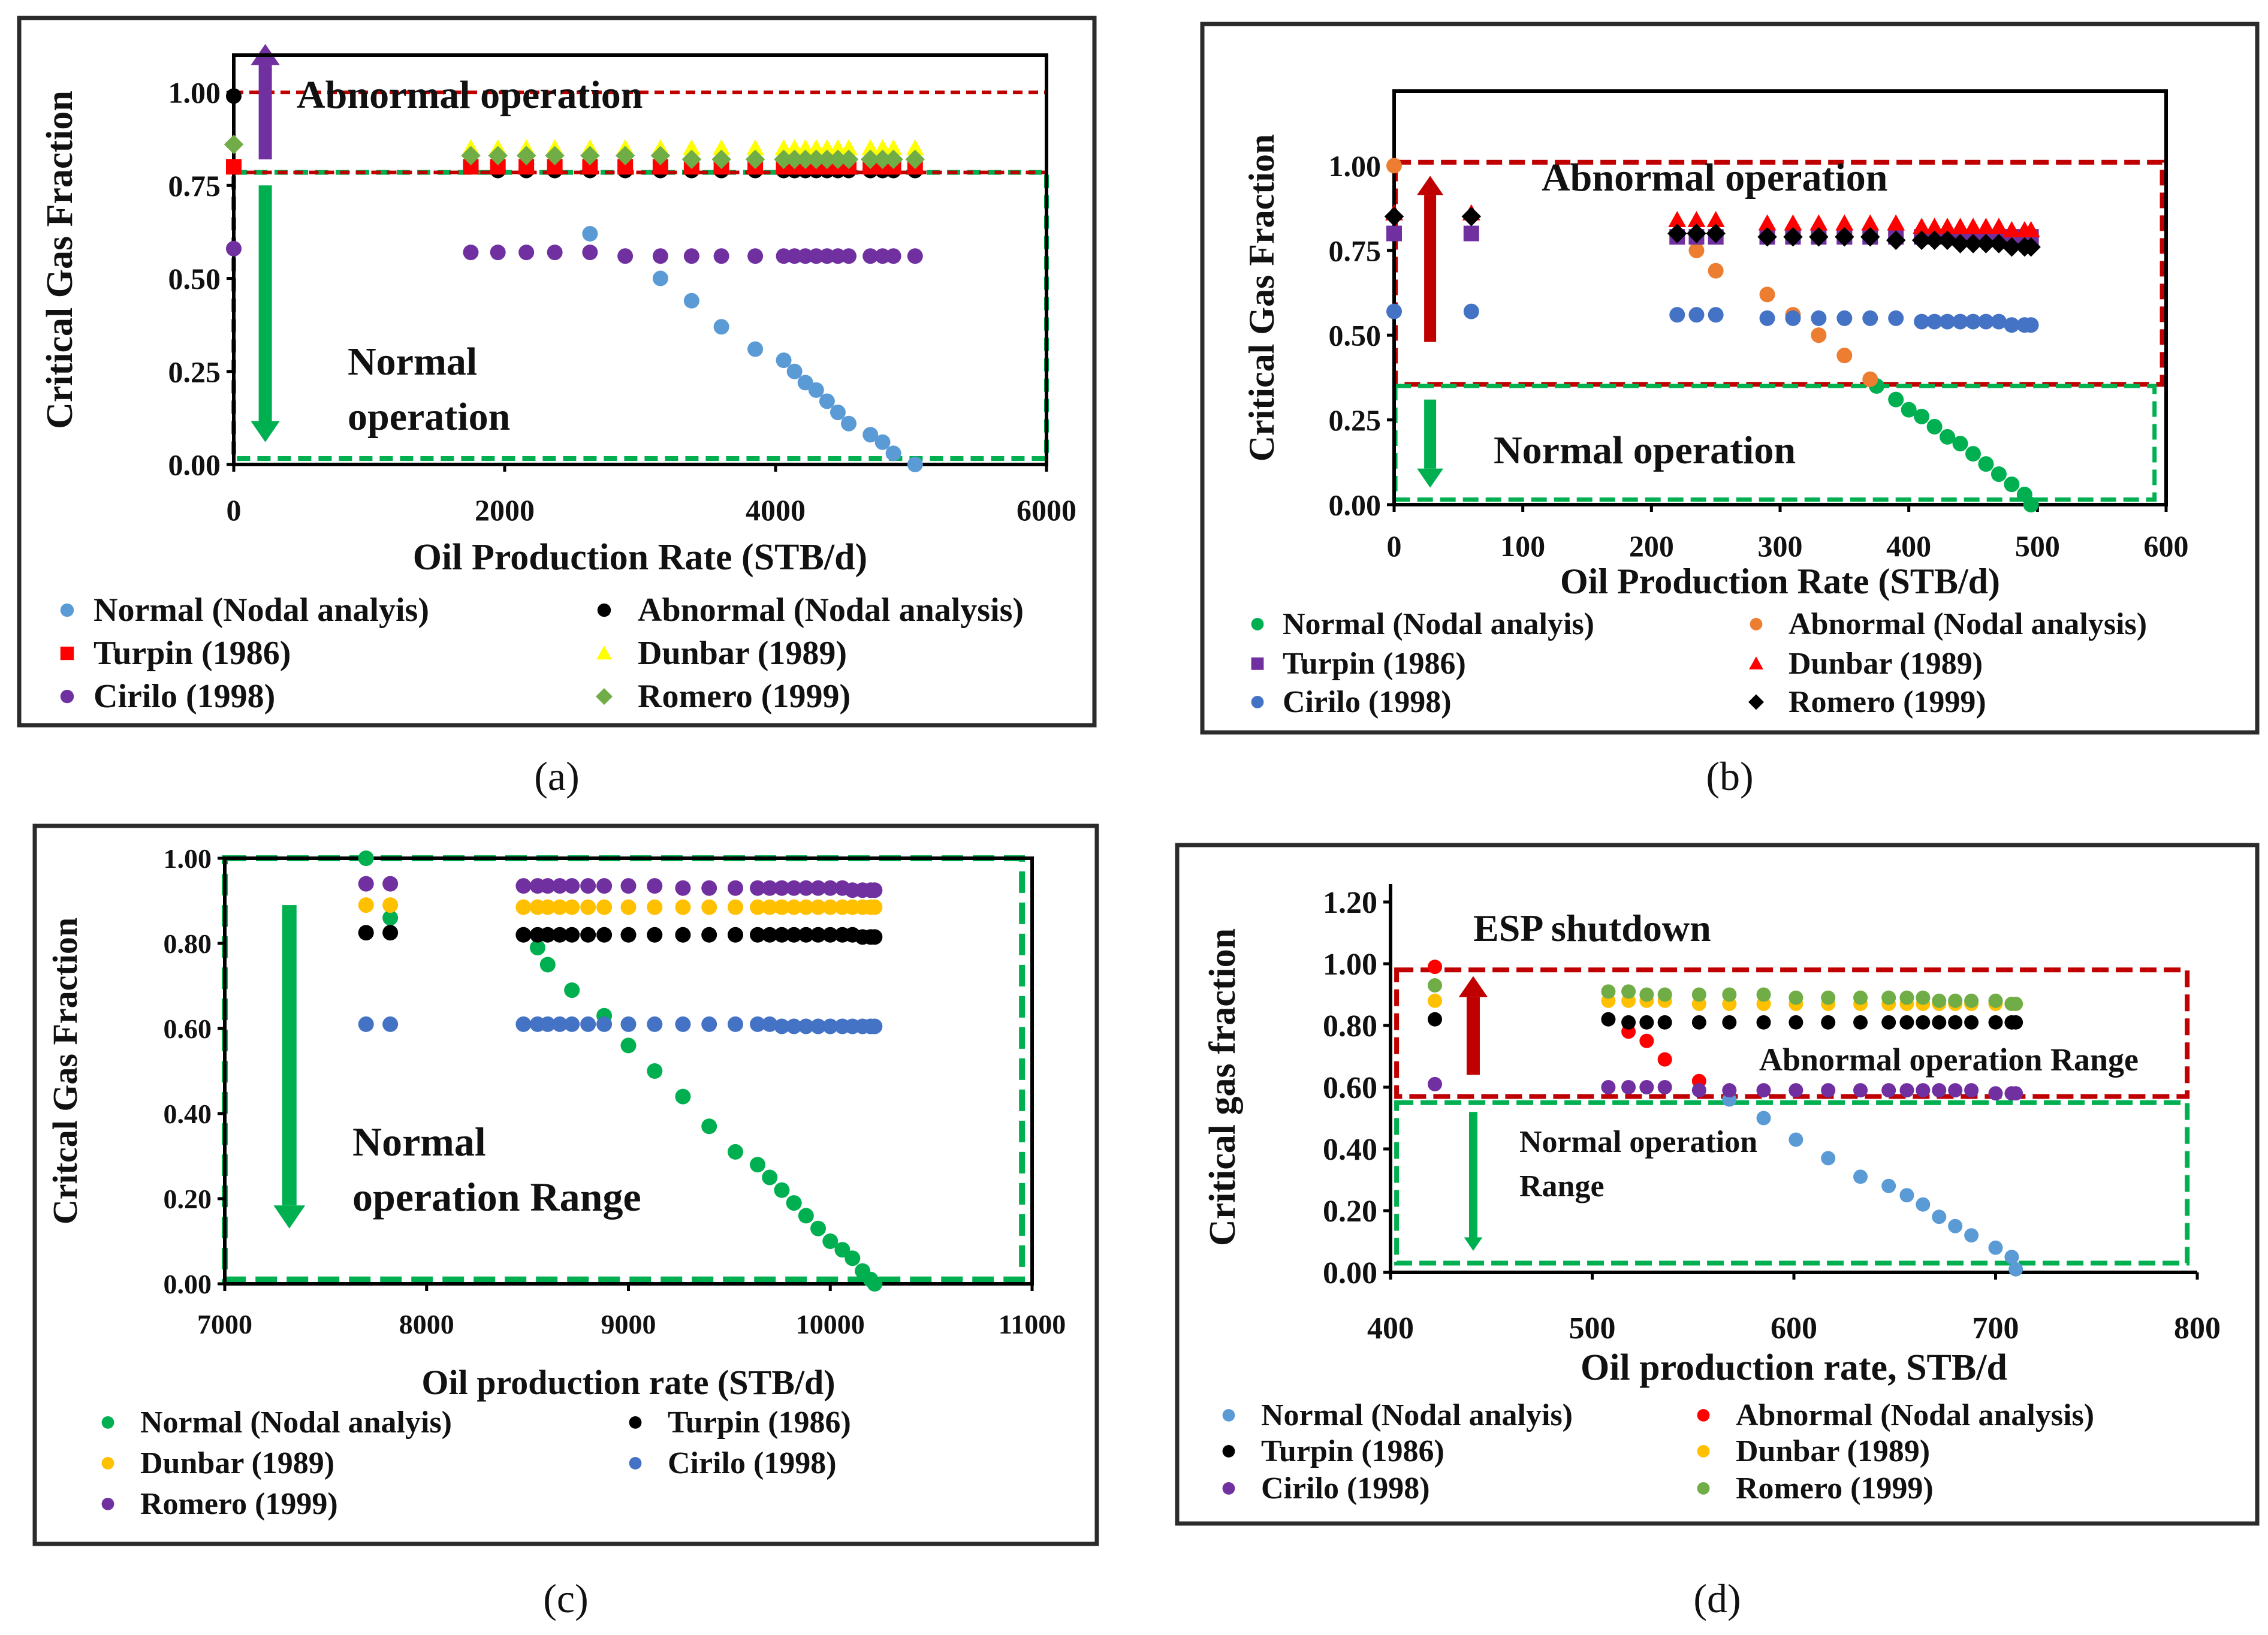  Describe the element at coordinates (1651, 546) in the screenshot. I see `x-tick-label: 200` at that location.